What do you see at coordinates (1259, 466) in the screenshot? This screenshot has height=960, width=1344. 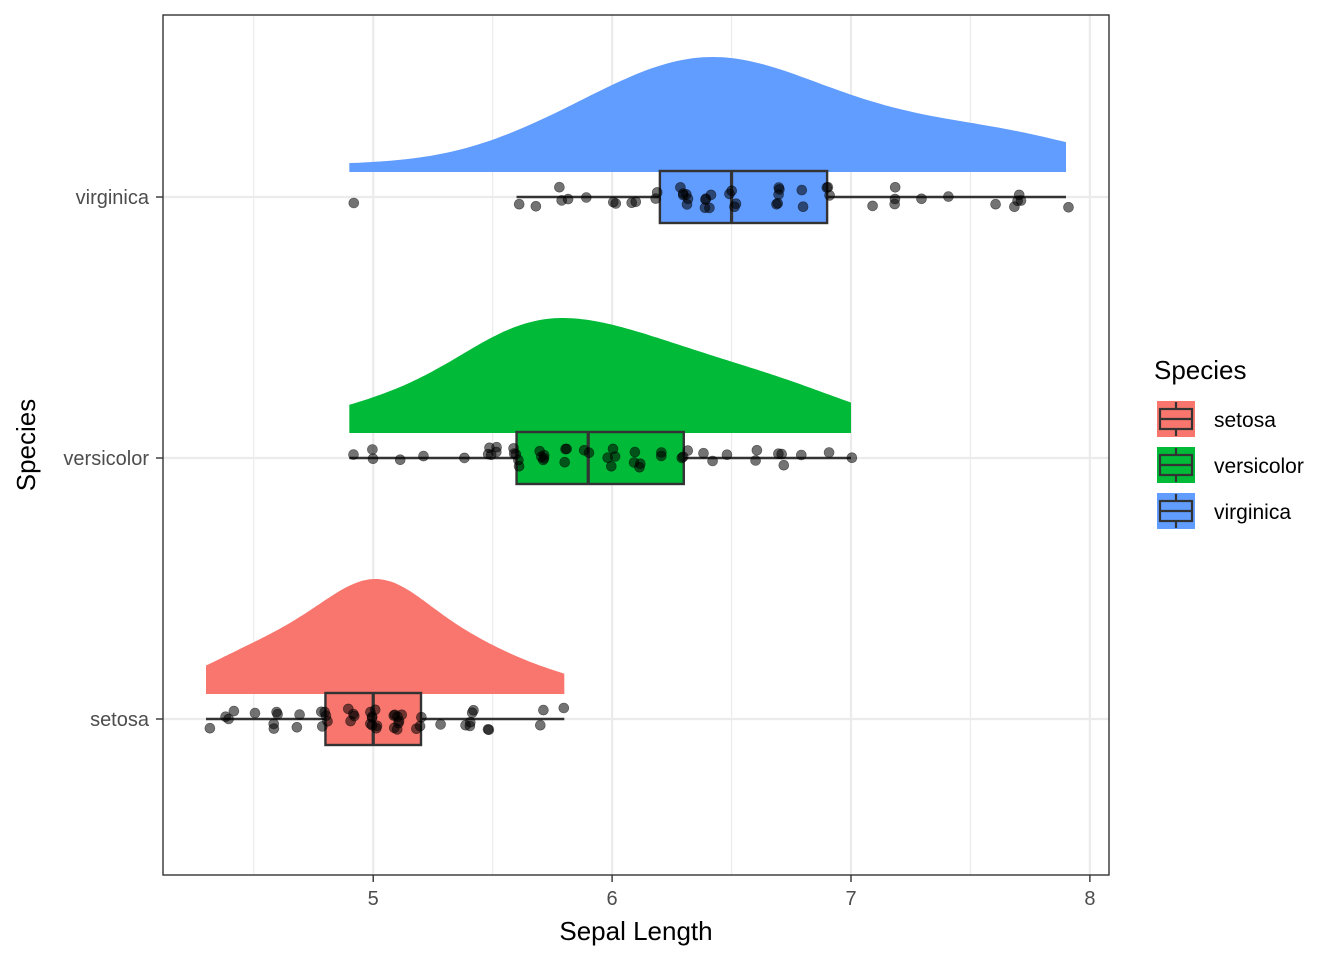 I see `legend-label-versicolor: versicolor` at bounding box center [1259, 466].